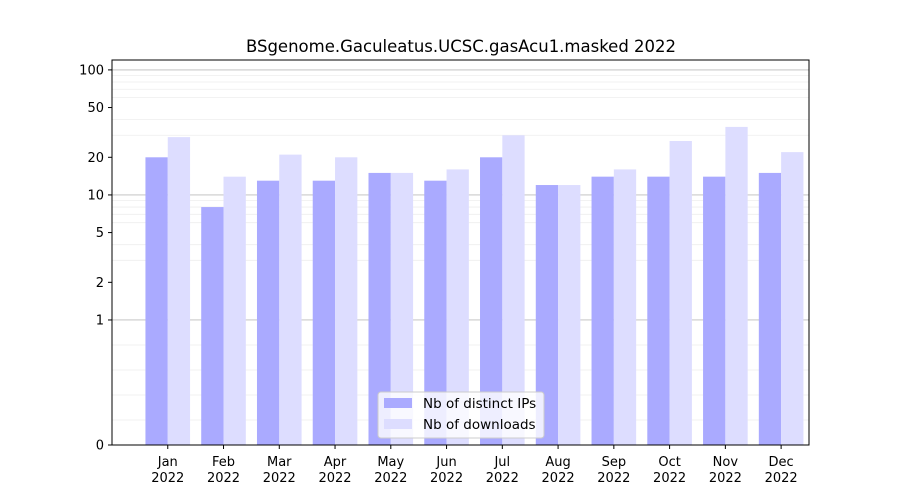  I want to click on x-tick-label: Nov 2022, so click(725, 470).